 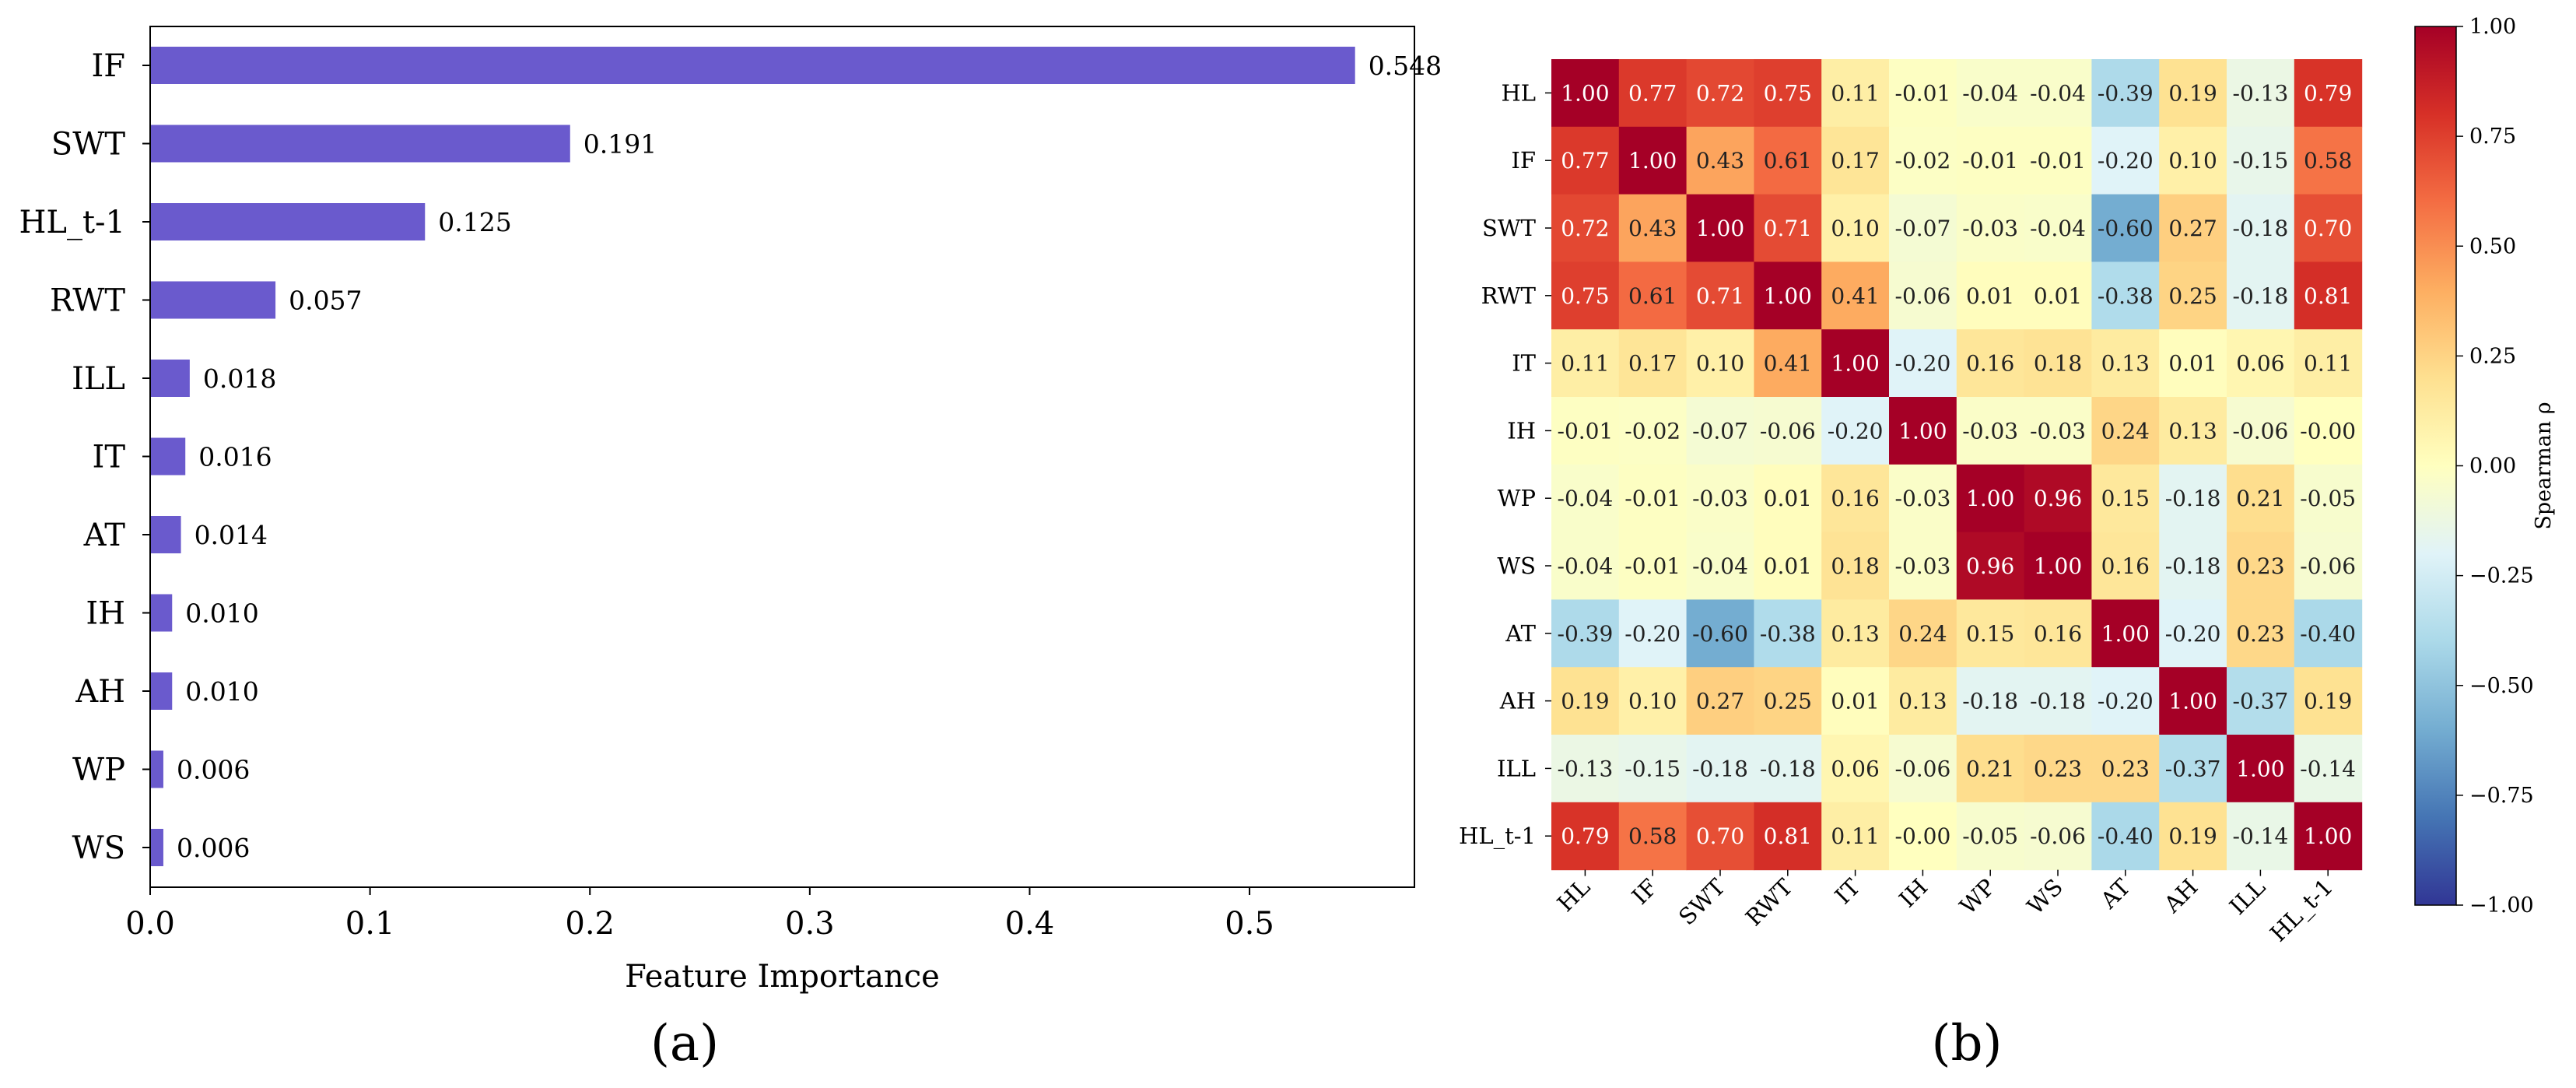 What do you see at coordinates (1922, 498) in the screenshot?
I see `heatmap-cell-label: -0.03` at bounding box center [1922, 498].